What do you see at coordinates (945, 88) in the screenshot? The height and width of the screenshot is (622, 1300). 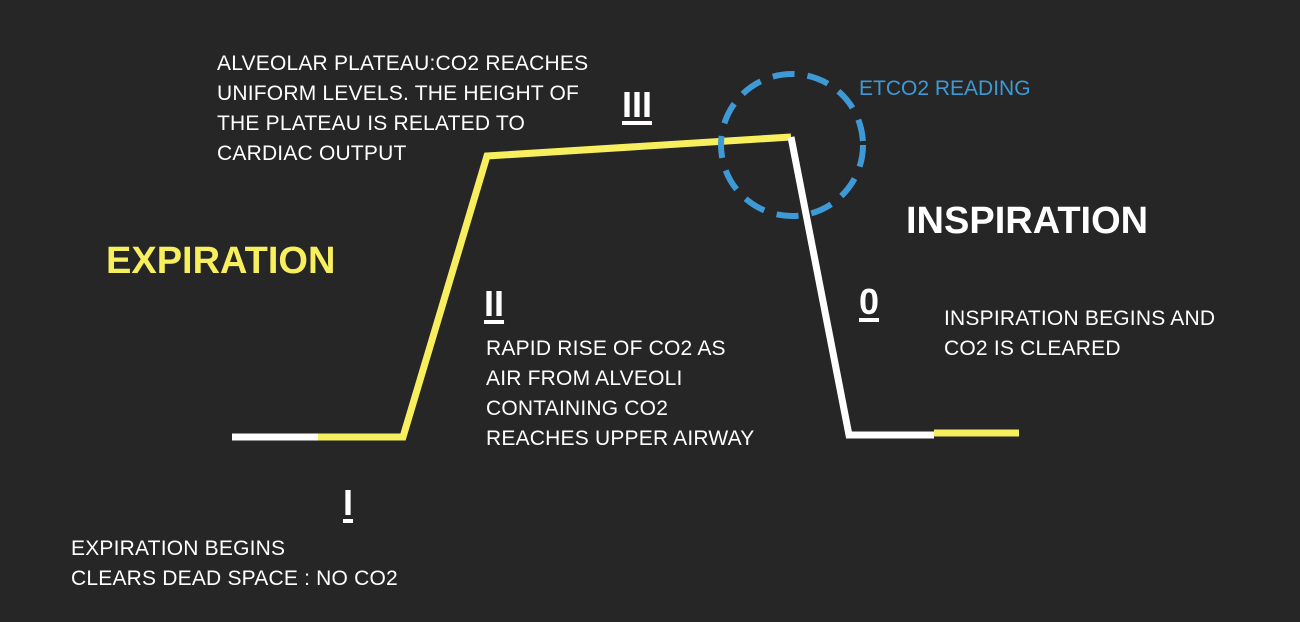 I see `etco2-reading-label: ETCO2 READING` at bounding box center [945, 88].